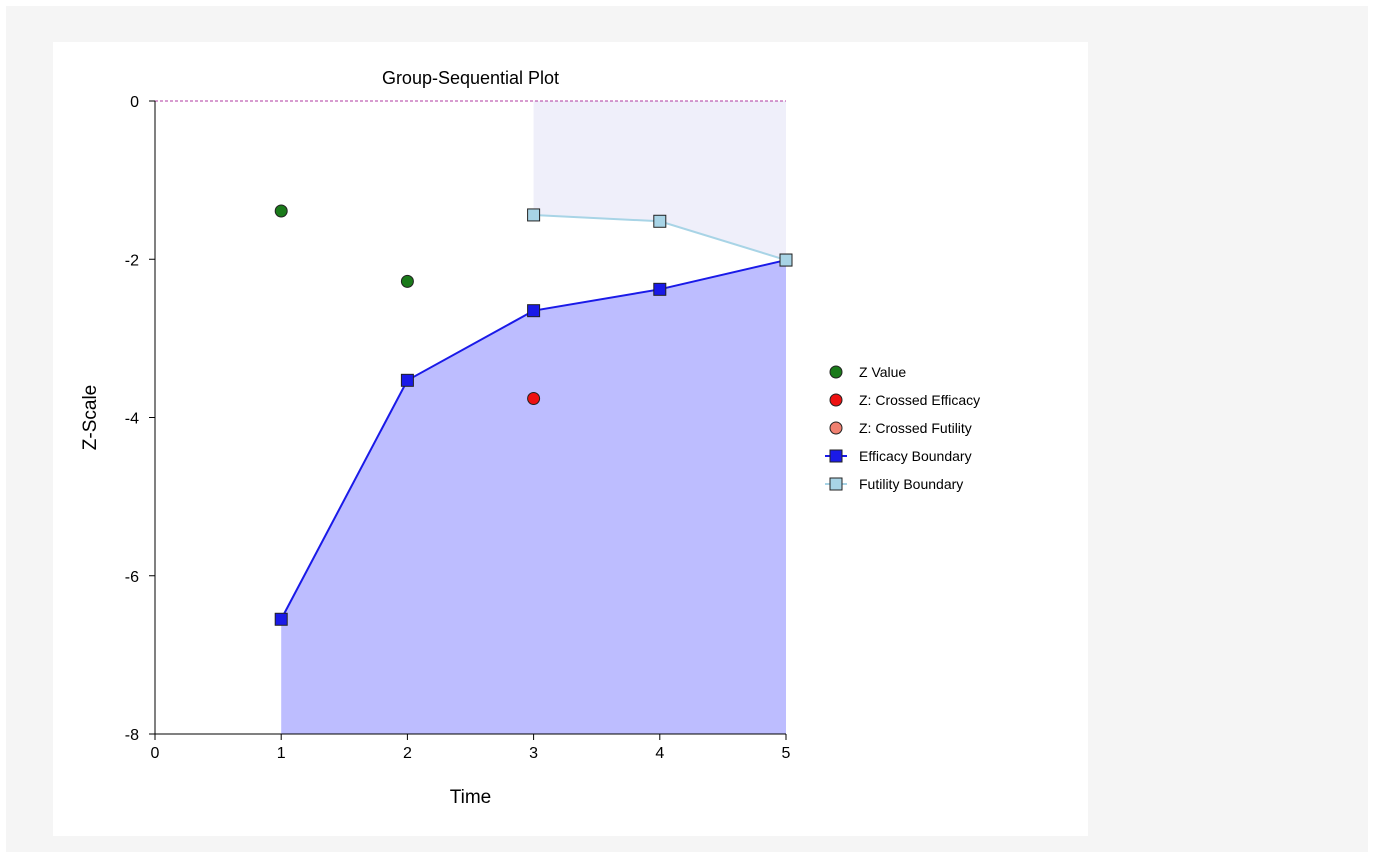  What do you see at coordinates (911, 484) in the screenshot?
I see `legend-label: Futility Boundary` at bounding box center [911, 484].